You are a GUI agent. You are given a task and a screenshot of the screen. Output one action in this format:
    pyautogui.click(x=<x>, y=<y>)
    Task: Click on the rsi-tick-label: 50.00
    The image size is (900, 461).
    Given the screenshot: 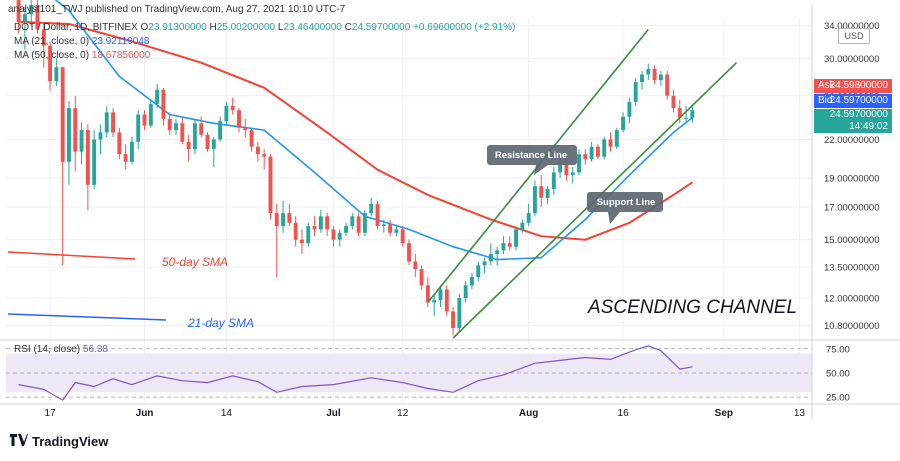 What is the action you would take?
    pyautogui.click(x=838, y=373)
    